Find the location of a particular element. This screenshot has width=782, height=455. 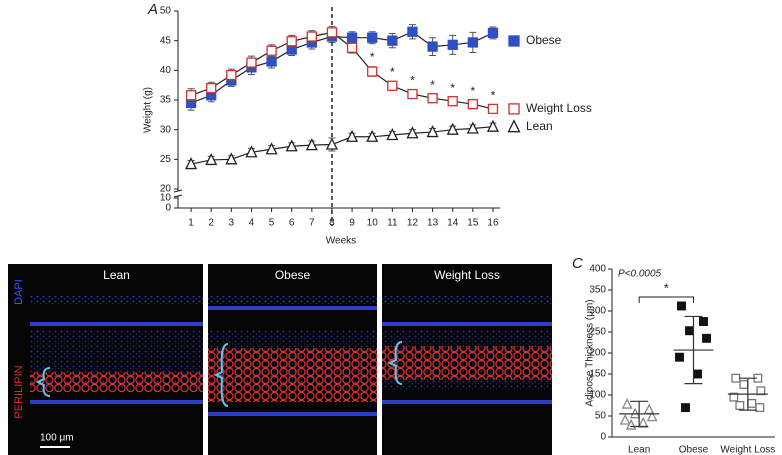

y-tick-label: 35 is located at coordinates (166, 100).